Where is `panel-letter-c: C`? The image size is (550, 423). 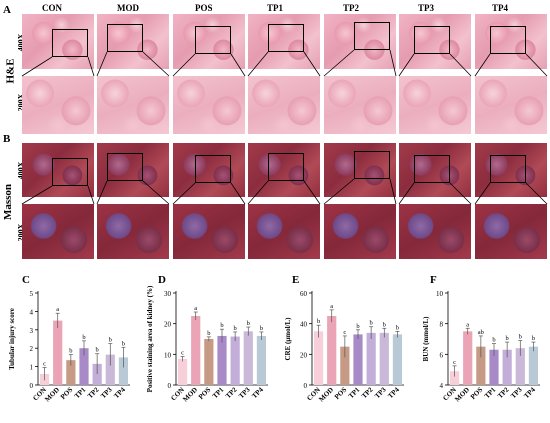 panel-letter-c: C is located at coordinates (26, 280).